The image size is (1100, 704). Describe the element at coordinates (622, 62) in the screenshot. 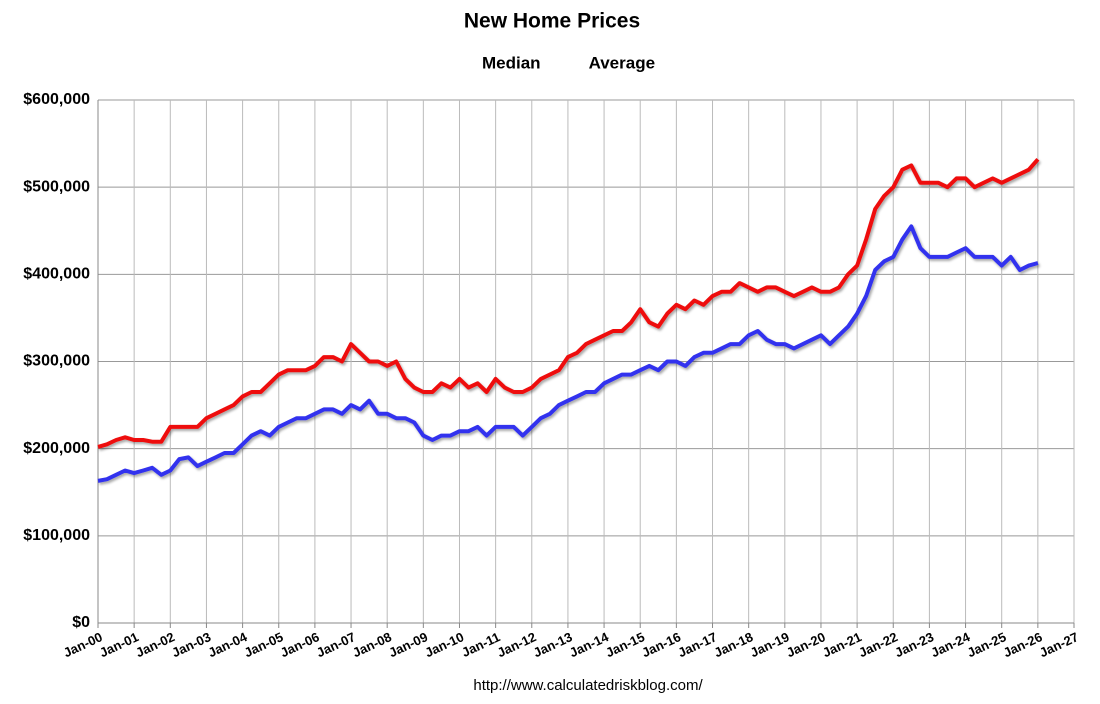

I see `legend-label: Average` at that location.